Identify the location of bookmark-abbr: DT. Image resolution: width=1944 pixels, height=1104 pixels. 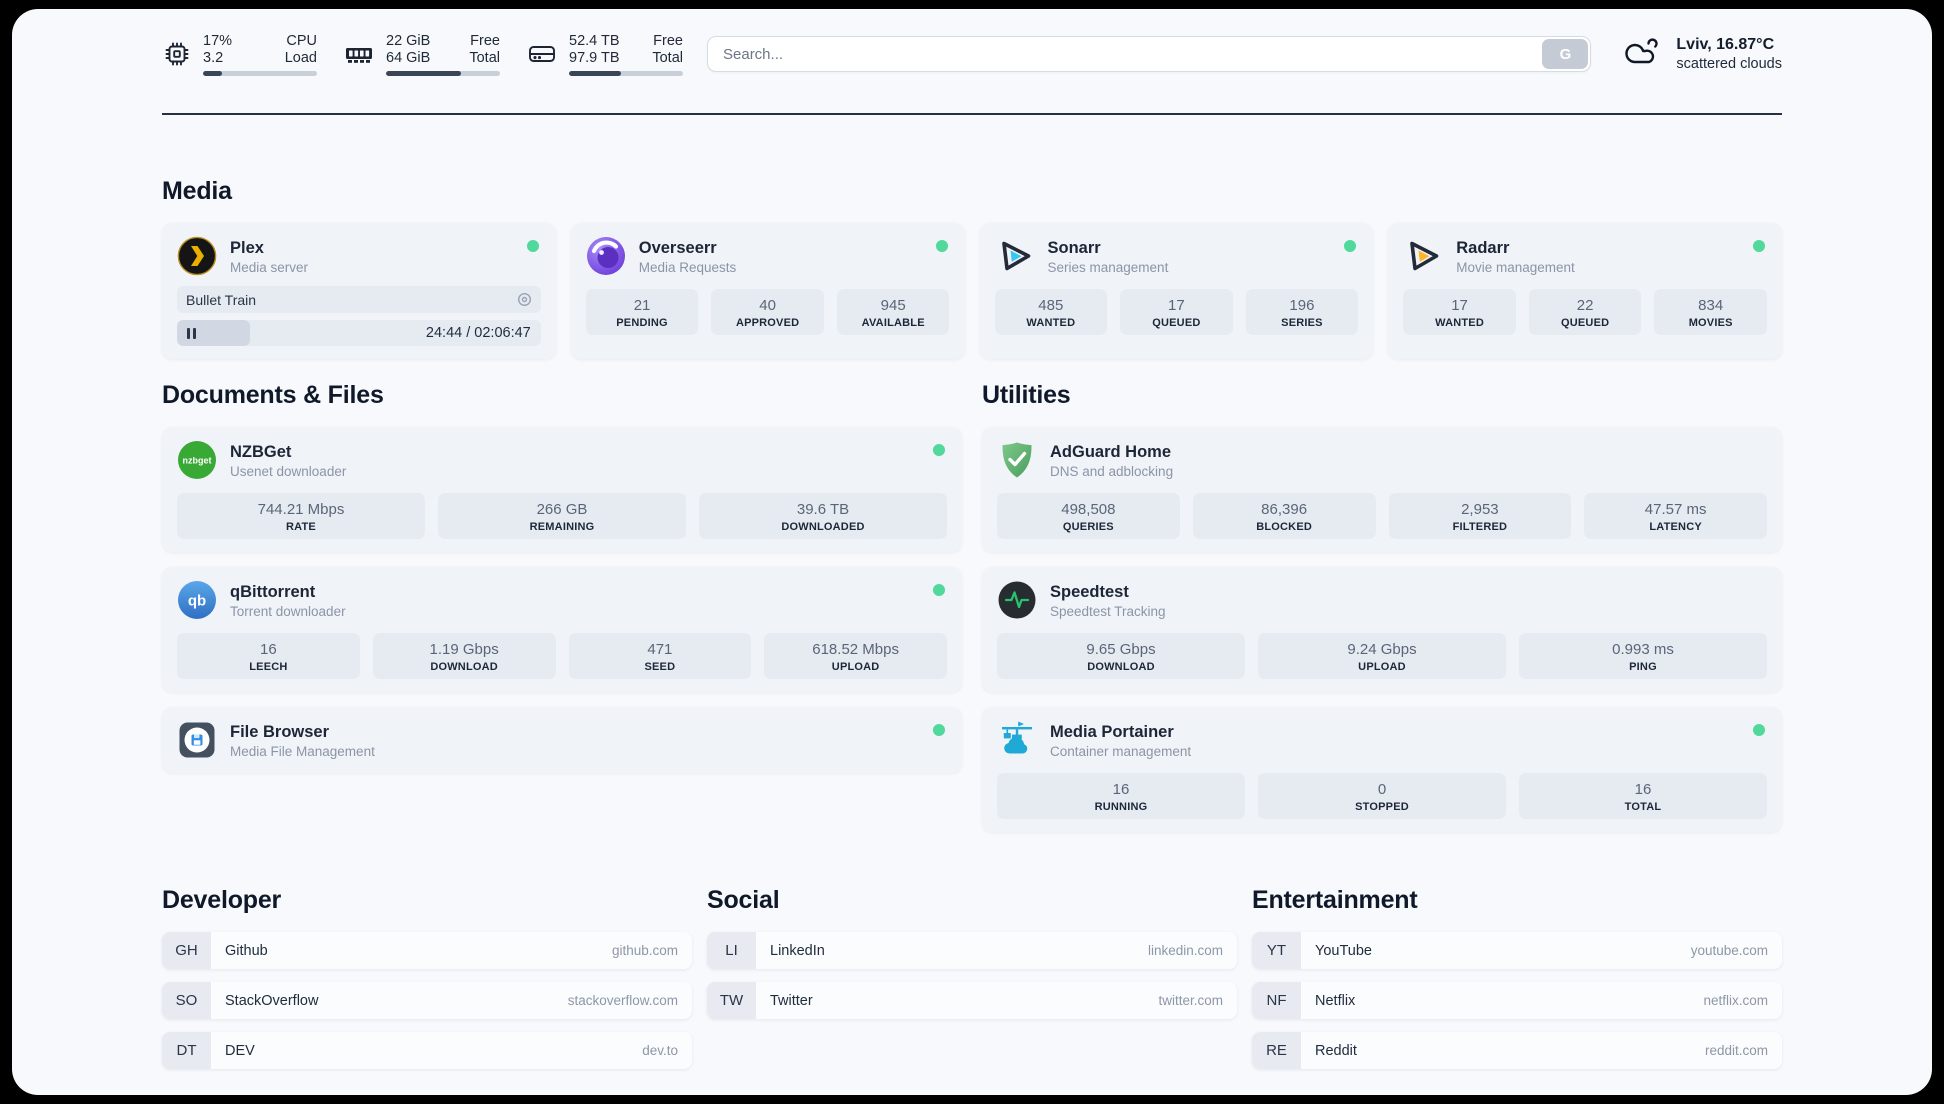
(186, 1050).